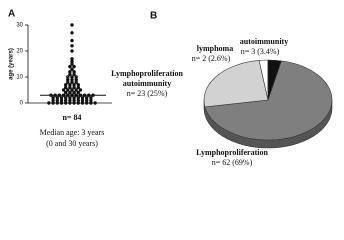  What do you see at coordinates (19, 52) in the screenshot?
I see `y-tick-label: 20` at bounding box center [19, 52].